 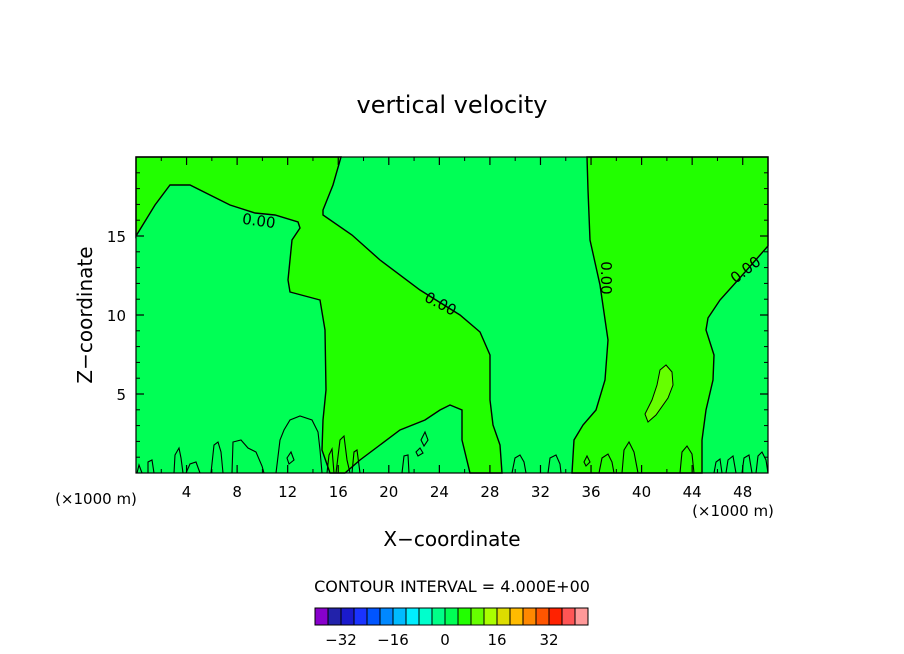 What do you see at coordinates (338, 492) in the screenshot?
I see `x-tick-label: 16` at bounding box center [338, 492].